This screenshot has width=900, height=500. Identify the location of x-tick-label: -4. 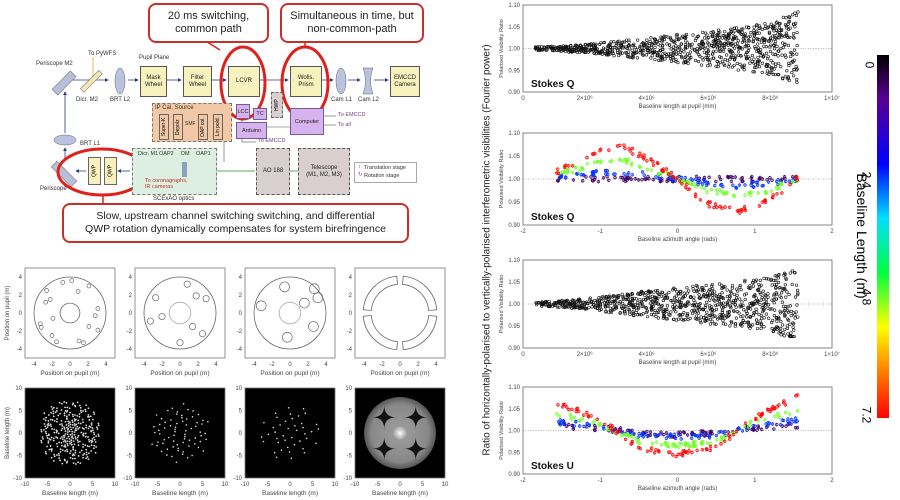
(254, 365).